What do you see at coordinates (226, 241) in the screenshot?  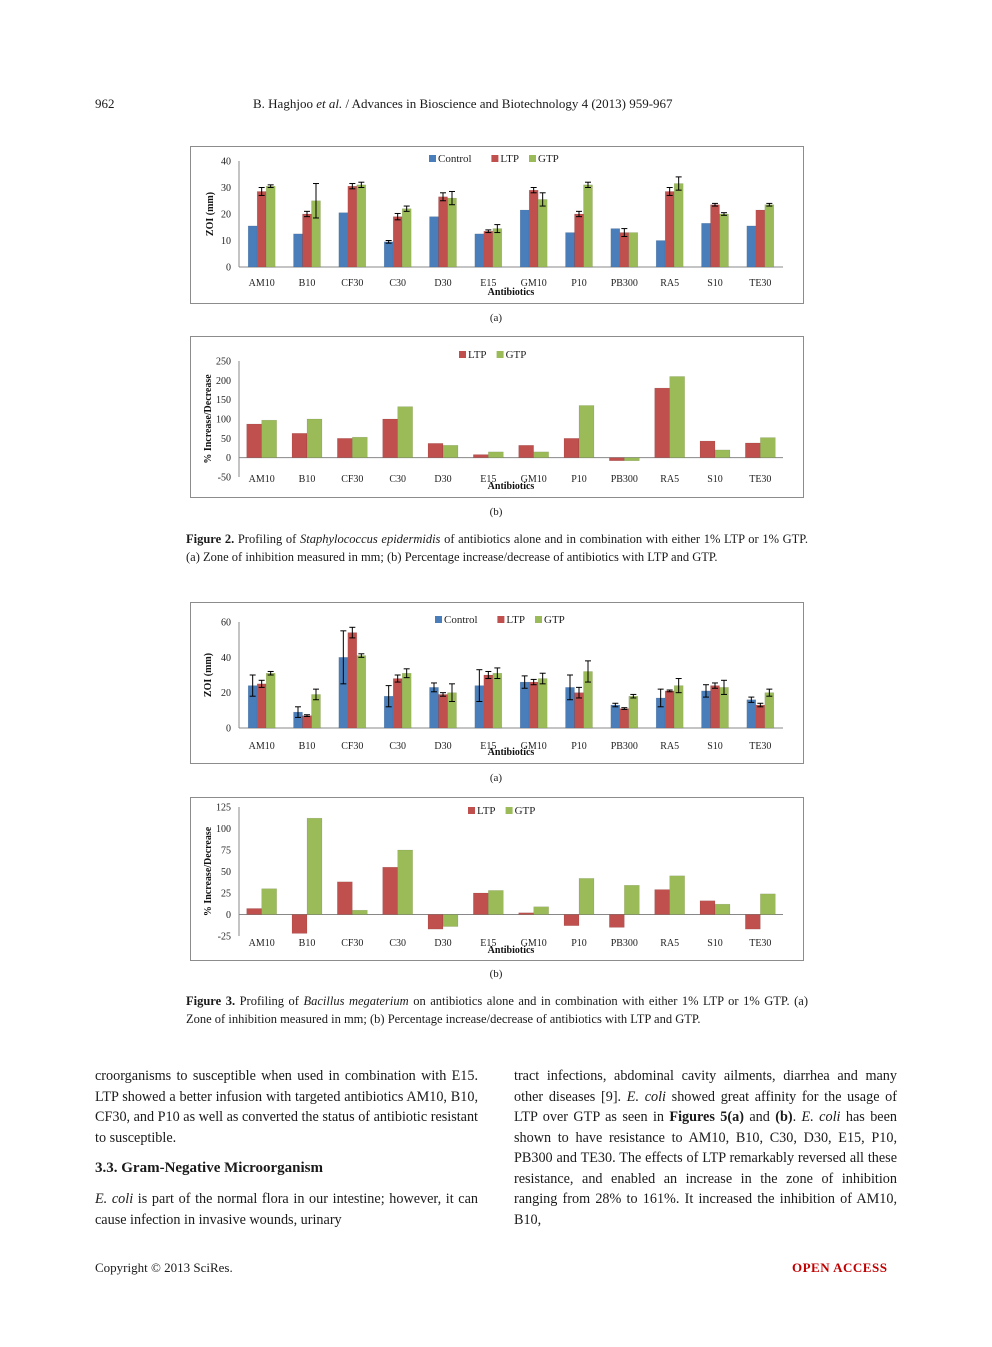 I see `y-tick-label: 10` at bounding box center [226, 241].